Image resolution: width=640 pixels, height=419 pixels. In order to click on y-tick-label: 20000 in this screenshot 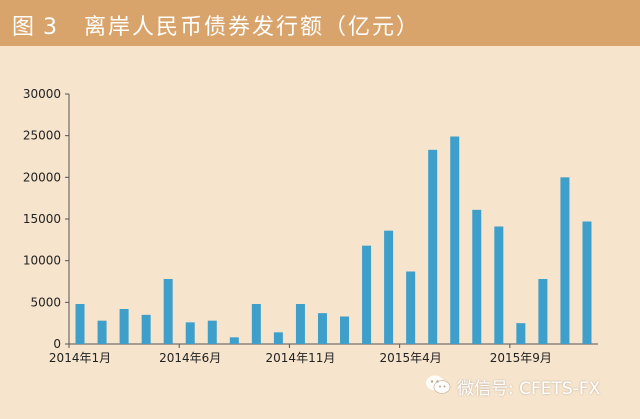, I will do `click(42, 177)`.